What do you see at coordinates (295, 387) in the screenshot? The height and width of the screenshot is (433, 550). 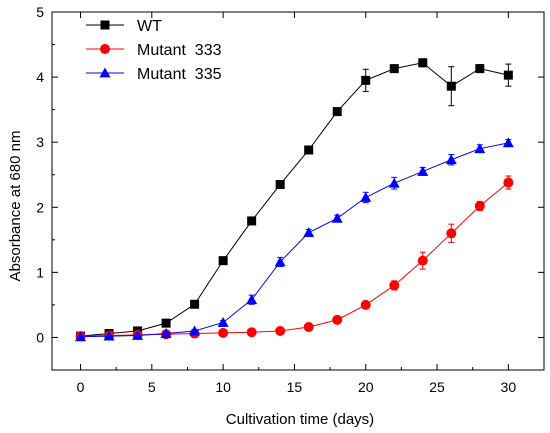 I see `x-tick-label: 15` at bounding box center [295, 387].